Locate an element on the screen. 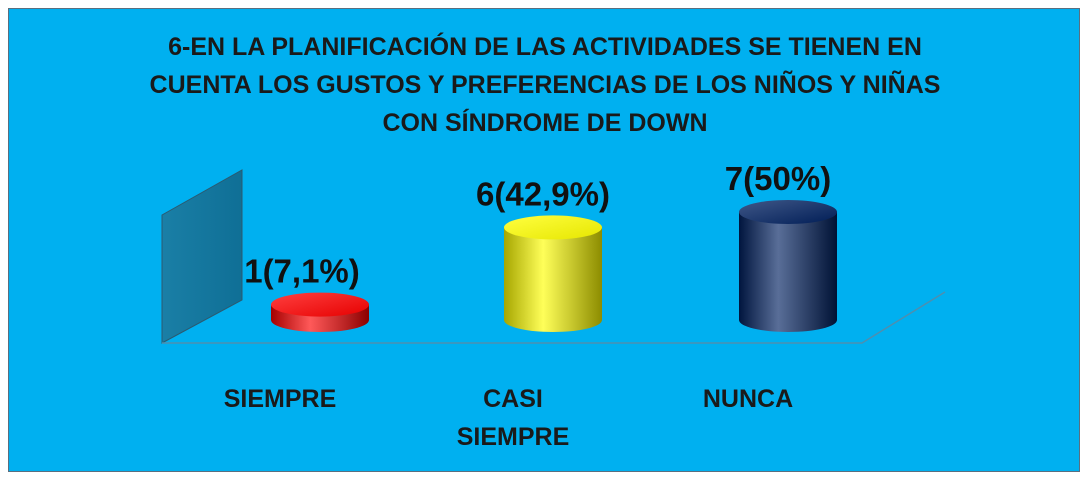 The width and height of the screenshot is (1088, 480). back-wall is located at coordinates (202, 256).